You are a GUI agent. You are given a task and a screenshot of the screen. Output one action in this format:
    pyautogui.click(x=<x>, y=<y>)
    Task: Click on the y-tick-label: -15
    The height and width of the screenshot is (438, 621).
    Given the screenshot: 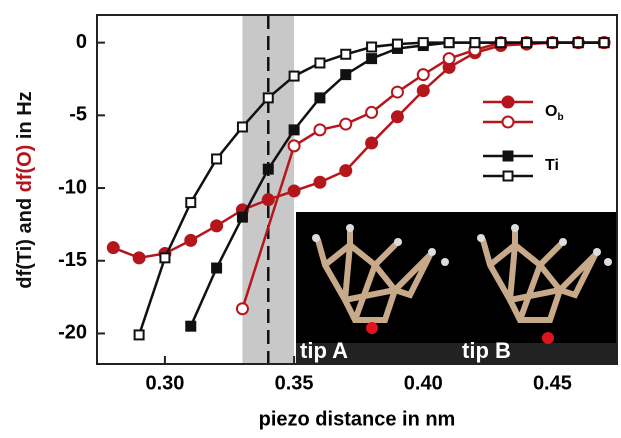 What is the action you would take?
    pyautogui.click(x=72, y=260)
    